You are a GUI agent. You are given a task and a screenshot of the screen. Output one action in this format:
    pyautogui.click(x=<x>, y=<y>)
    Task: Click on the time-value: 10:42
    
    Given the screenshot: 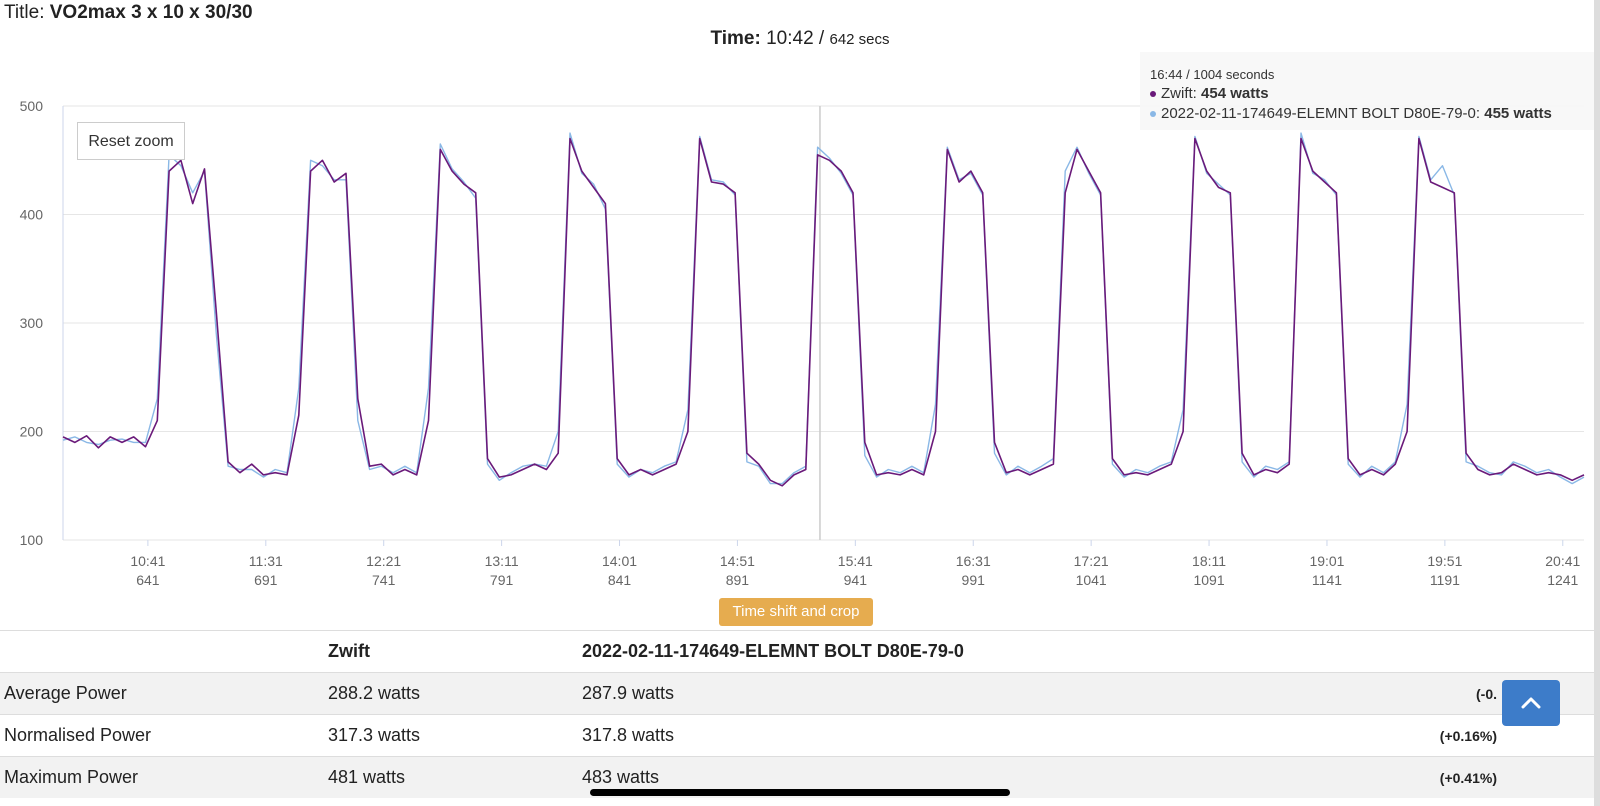 What is the action you would take?
    pyautogui.click(x=790, y=38)
    